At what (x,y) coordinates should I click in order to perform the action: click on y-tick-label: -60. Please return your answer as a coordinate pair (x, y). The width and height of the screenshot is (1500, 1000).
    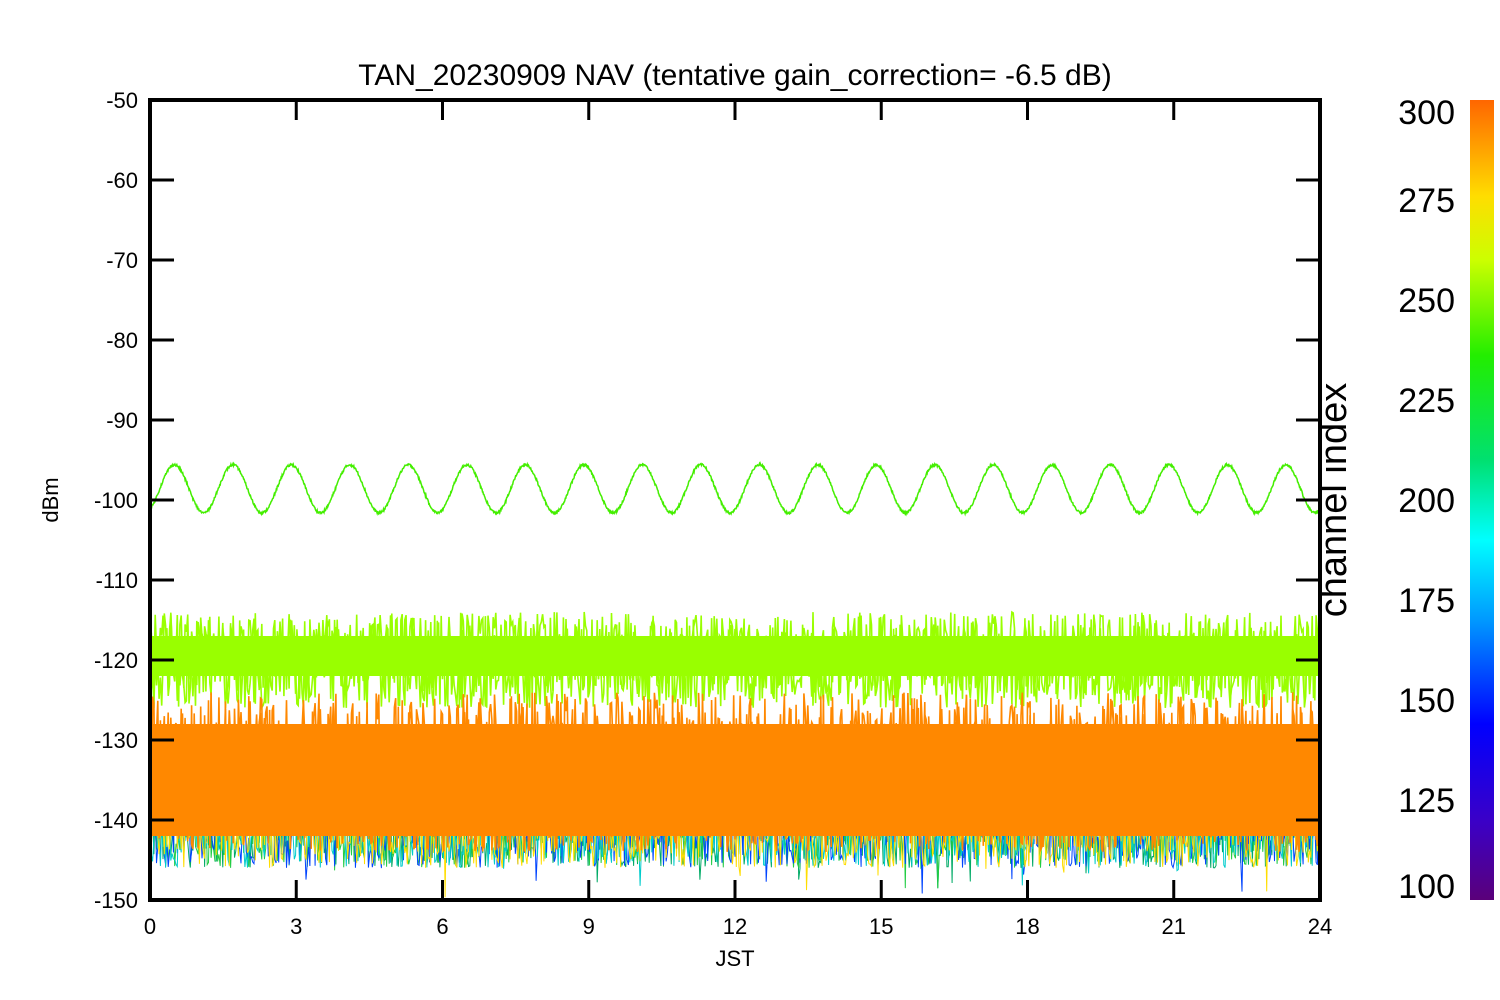
    Looking at the image, I should click on (122, 180).